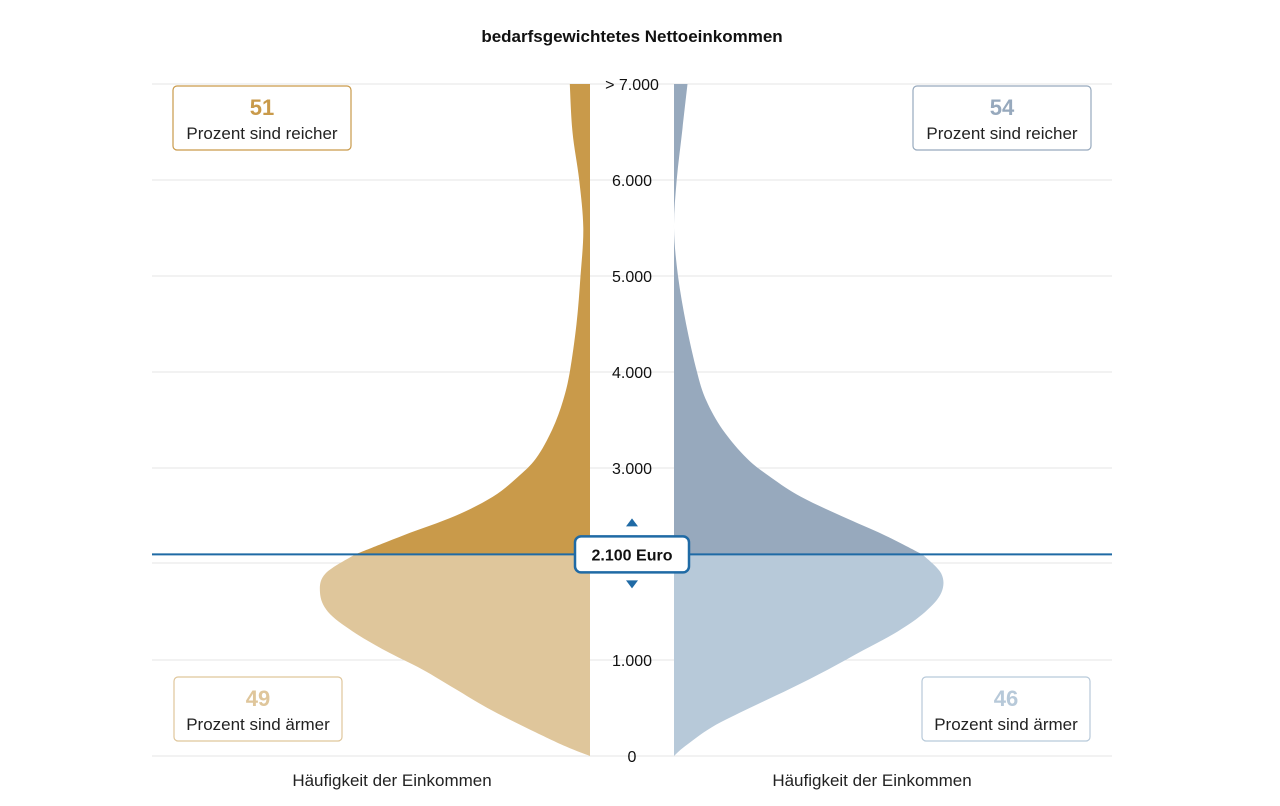 This screenshot has width=1280, height=806. I want to click on marker-label: 2.100 Euro, so click(632, 555).